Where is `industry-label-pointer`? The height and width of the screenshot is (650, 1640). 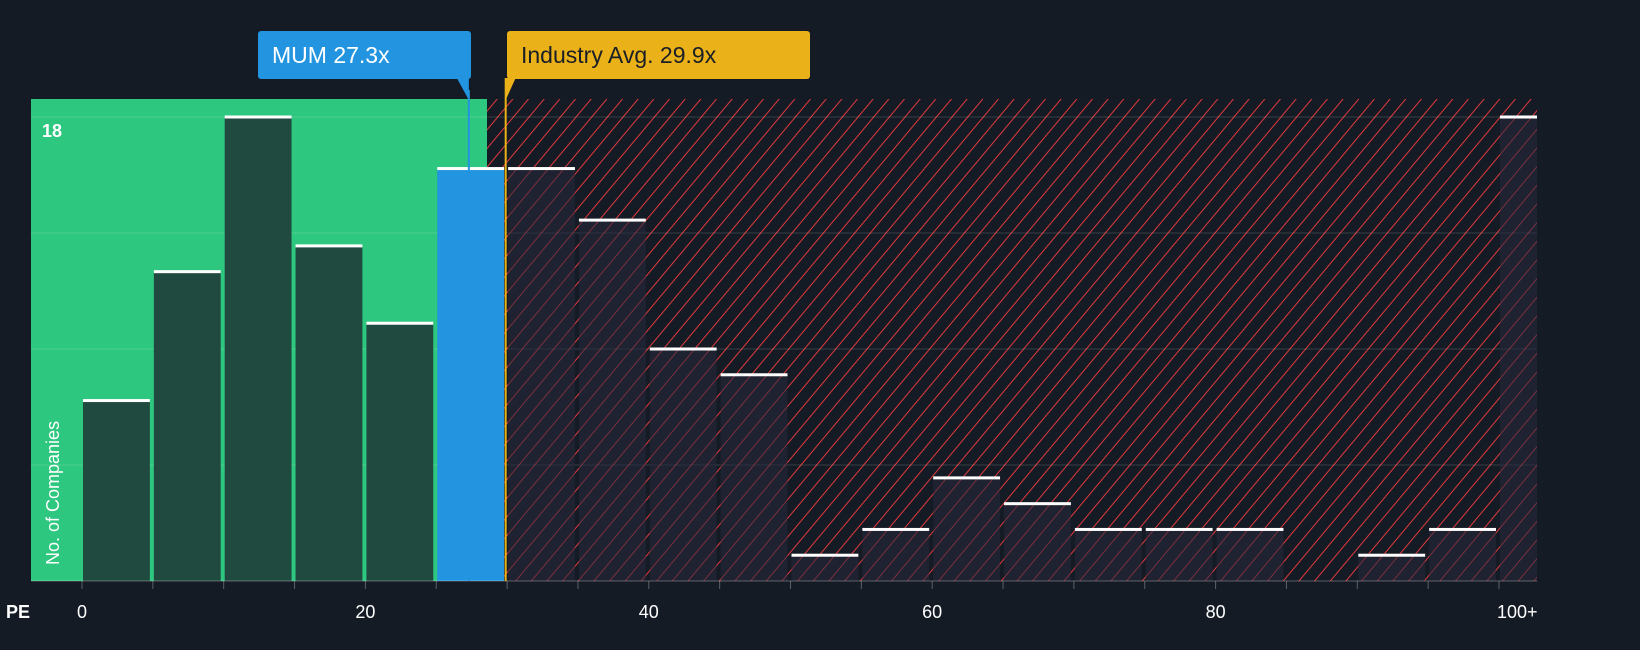
industry-label-pointer is located at coordinates (510, 89).